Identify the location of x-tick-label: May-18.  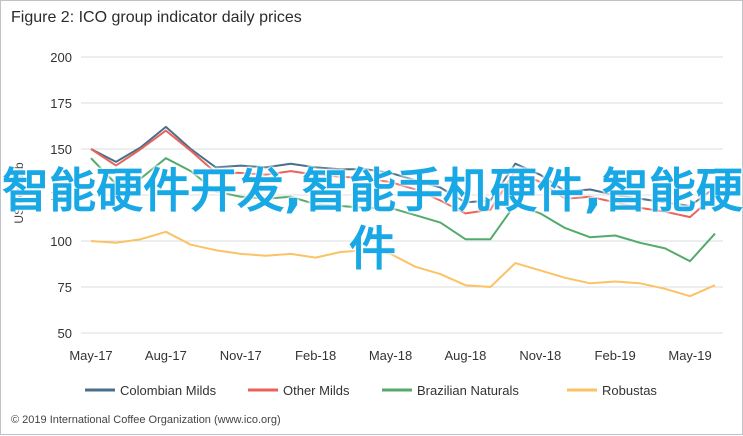
(390, 355).